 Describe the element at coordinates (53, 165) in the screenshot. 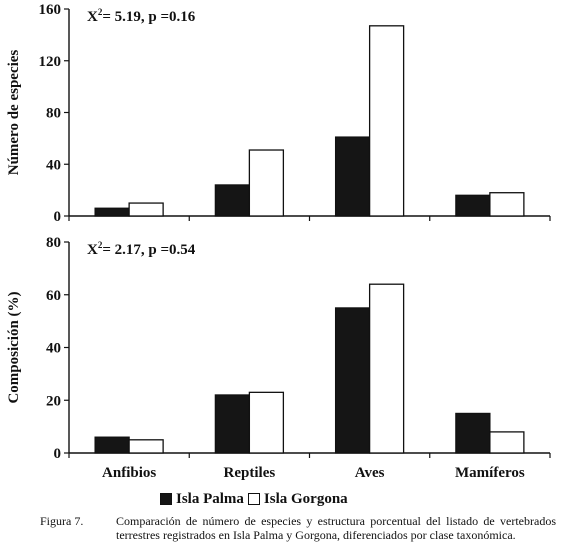

I see `panel1-y-tick-label: 40` at that location.